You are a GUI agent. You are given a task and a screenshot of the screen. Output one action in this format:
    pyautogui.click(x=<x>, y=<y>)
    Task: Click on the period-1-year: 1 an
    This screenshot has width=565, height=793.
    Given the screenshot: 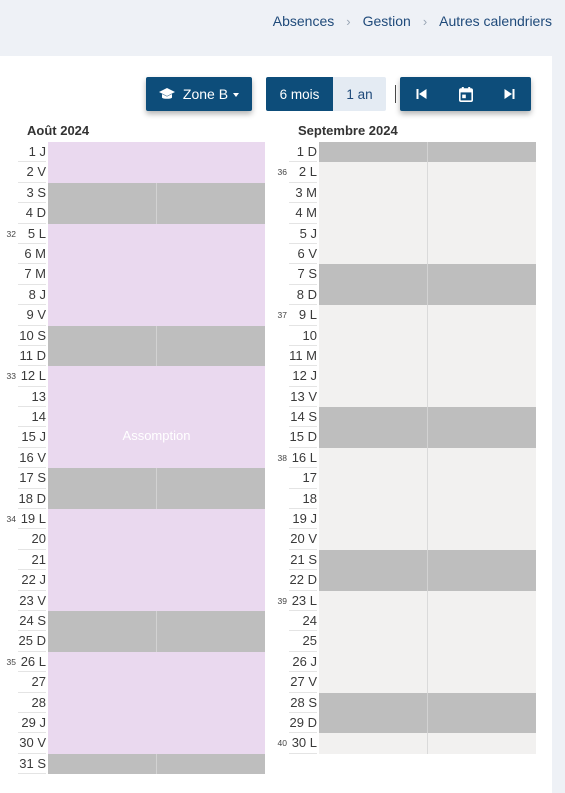 What is the action you would take?
    pyautogui.click(x=359, y=94)
    